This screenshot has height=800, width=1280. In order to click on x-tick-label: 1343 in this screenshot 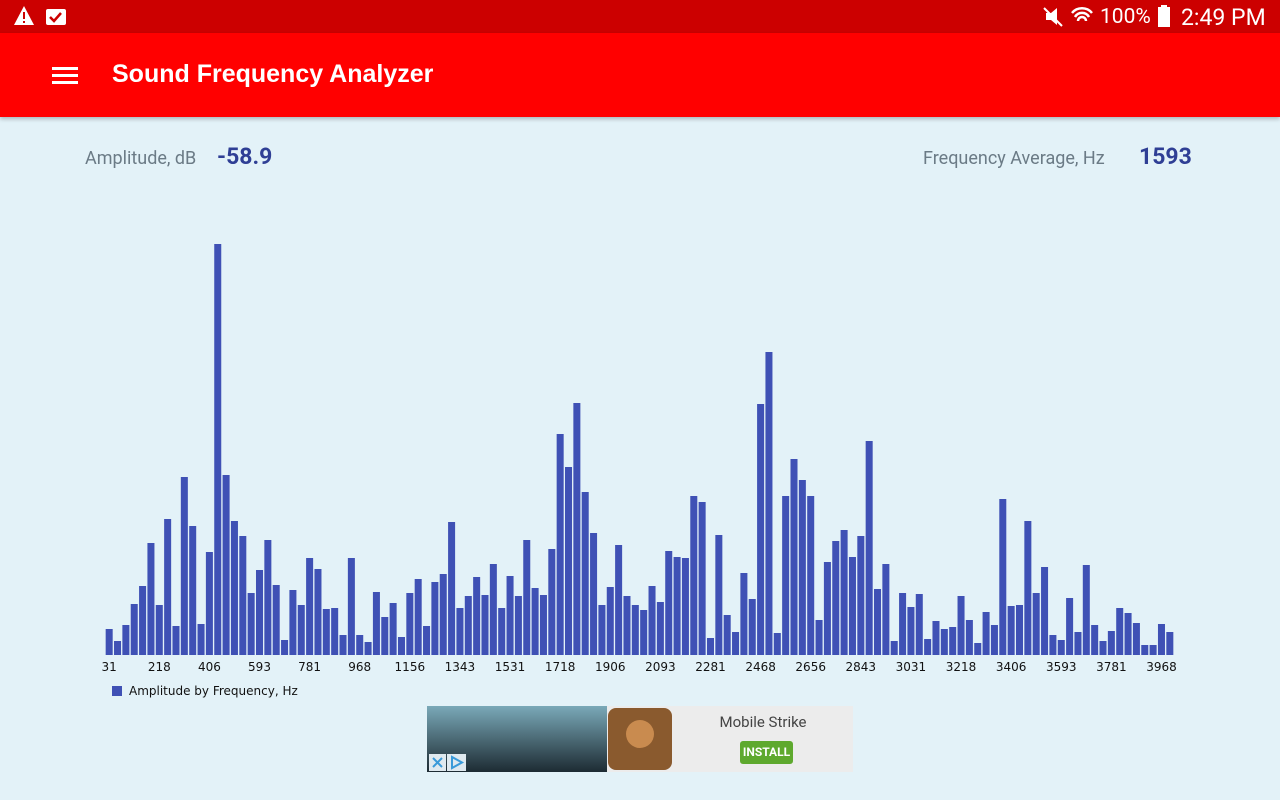, I will do `click(460, 667)`.